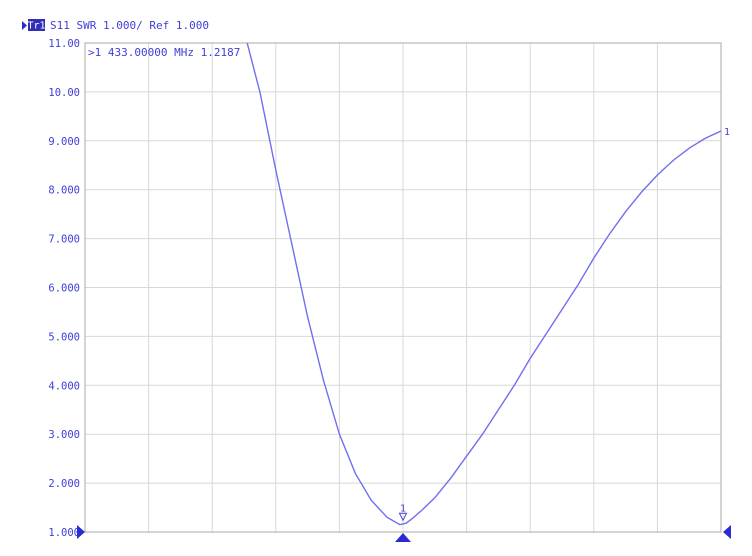  I want to click on y-tick-label: 3.000, so click(64, 435).